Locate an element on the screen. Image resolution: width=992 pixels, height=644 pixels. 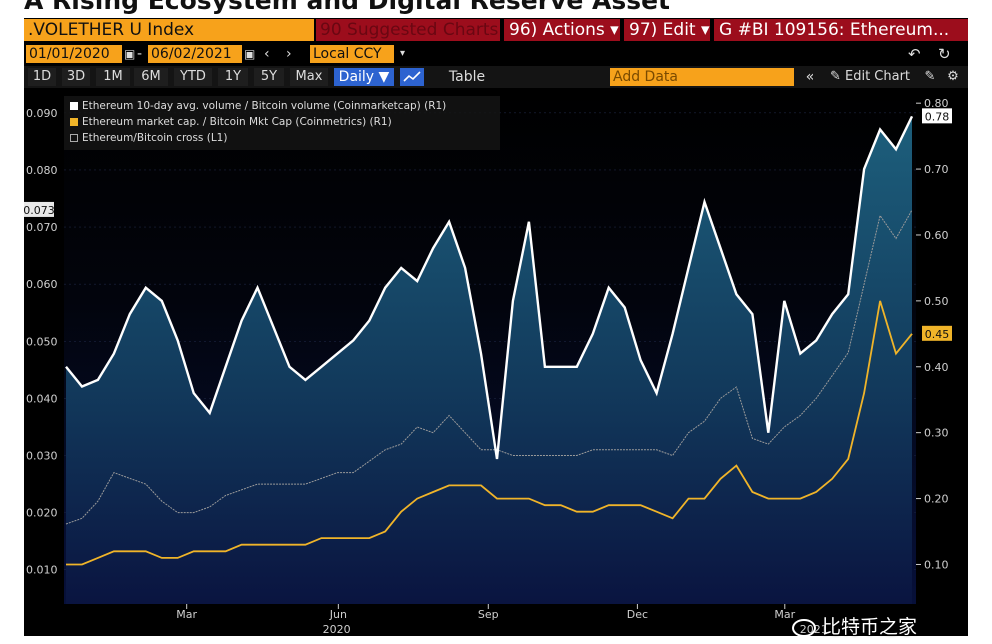
right-tick-label: 0.60 is located at coordinates (936, 235).